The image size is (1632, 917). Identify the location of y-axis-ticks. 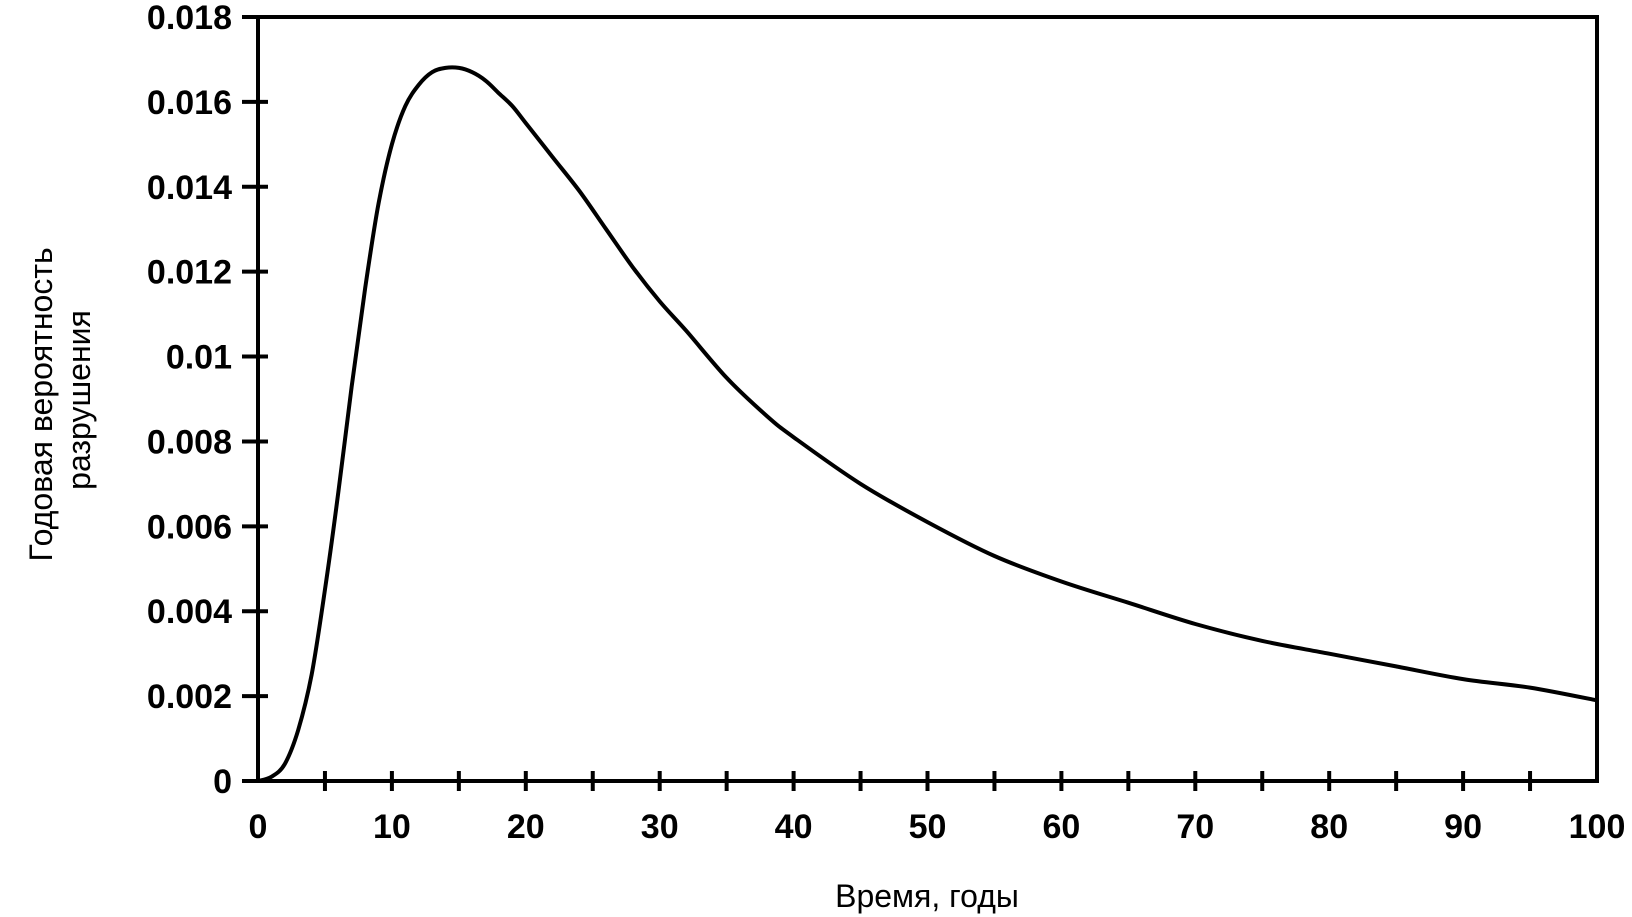
(255, 399).